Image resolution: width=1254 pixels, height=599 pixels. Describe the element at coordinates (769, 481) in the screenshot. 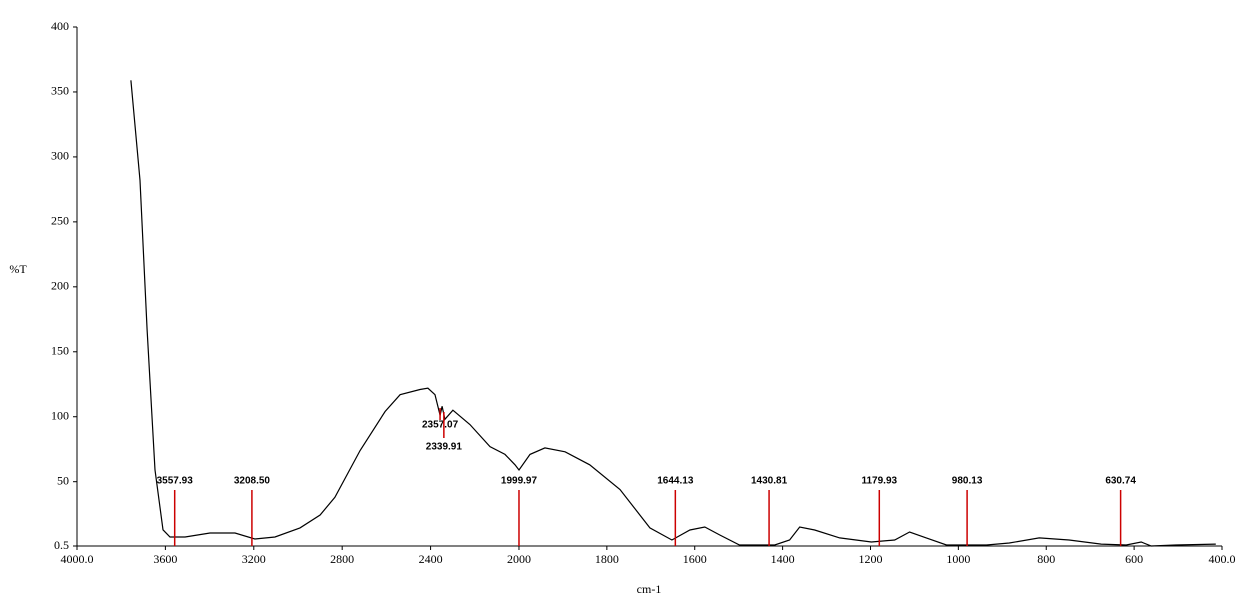

I see `peak-label: 1430.81` at that location.